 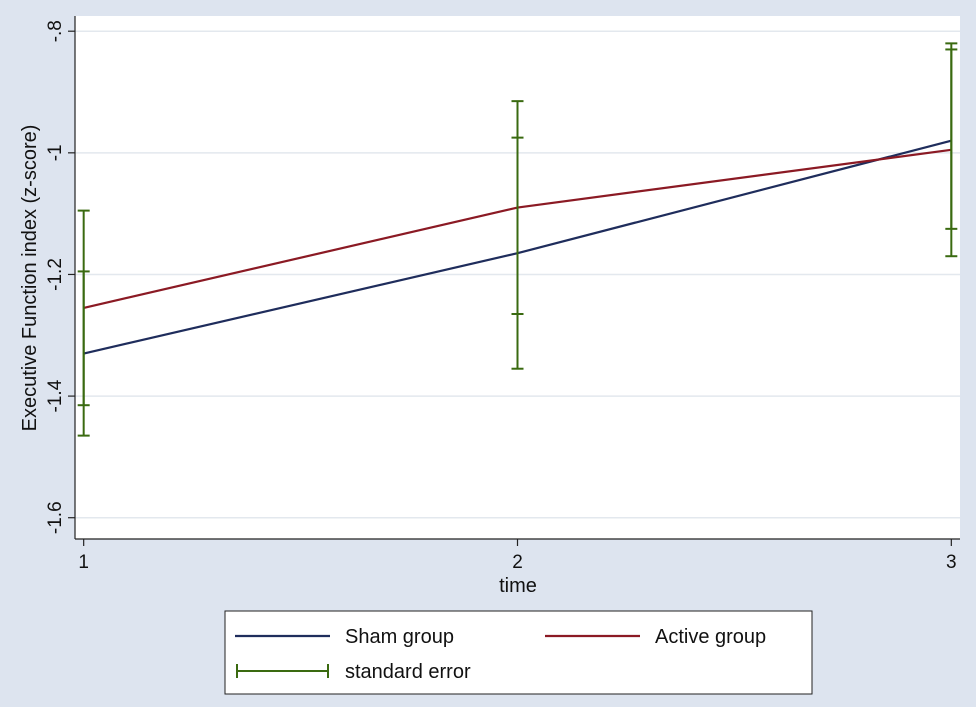 I want to click on legend-label-standard-error: standard error, so click(x=408, y=672).